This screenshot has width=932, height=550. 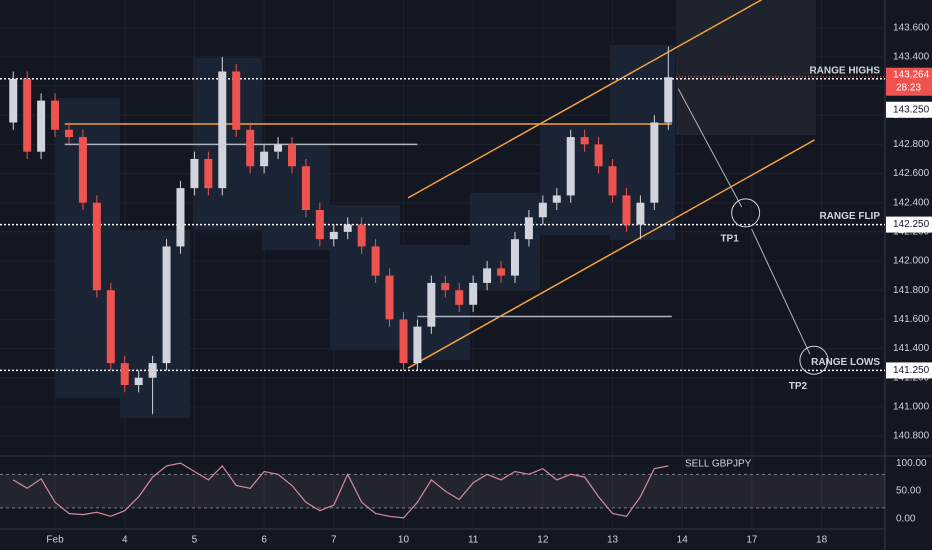 What do you see at coordinates (911, 224) in the screenshot?
I see `level-tag-label: 142.250` at bounding box center [911, 224].